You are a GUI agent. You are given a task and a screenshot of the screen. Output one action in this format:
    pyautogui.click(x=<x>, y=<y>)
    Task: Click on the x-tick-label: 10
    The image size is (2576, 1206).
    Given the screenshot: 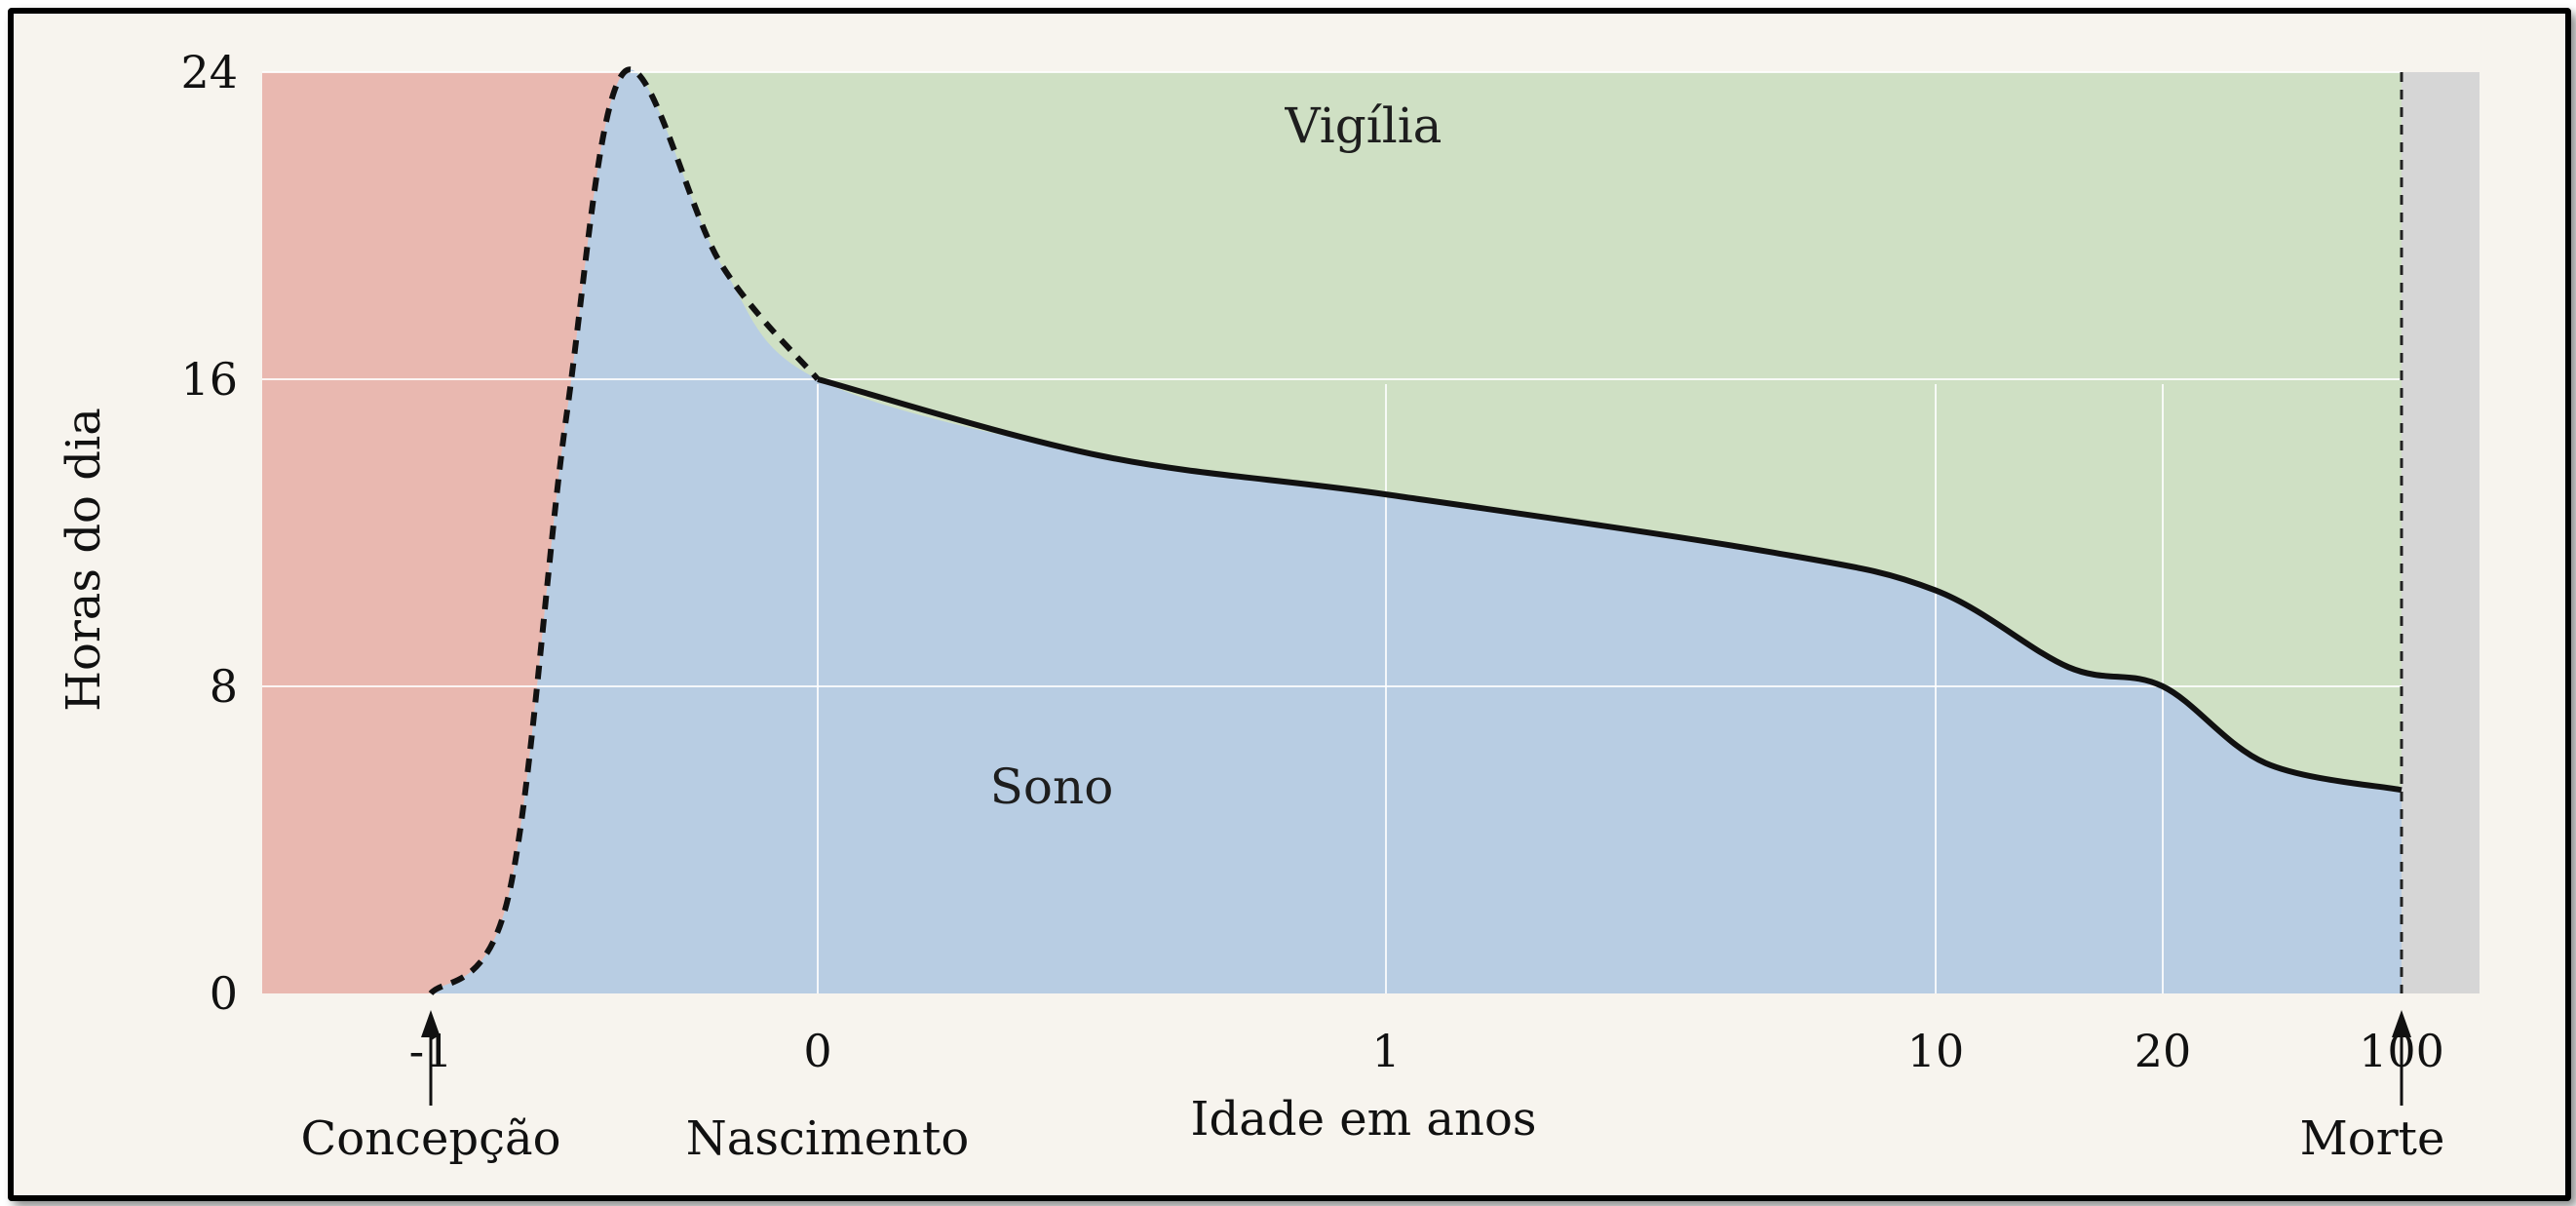 What is the action you would take?
    pyautogui.click(x=1936, y=1051)
    